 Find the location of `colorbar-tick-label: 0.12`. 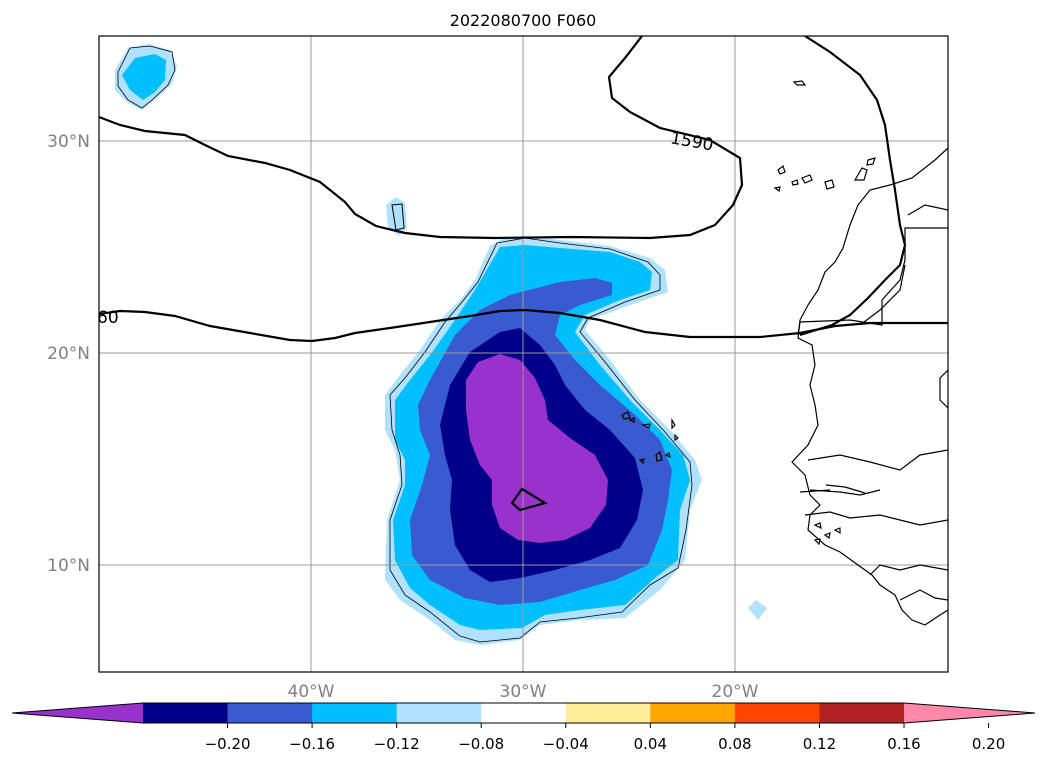

colorbar-tick-label: 0.12 is located at coordinates (819, 744).